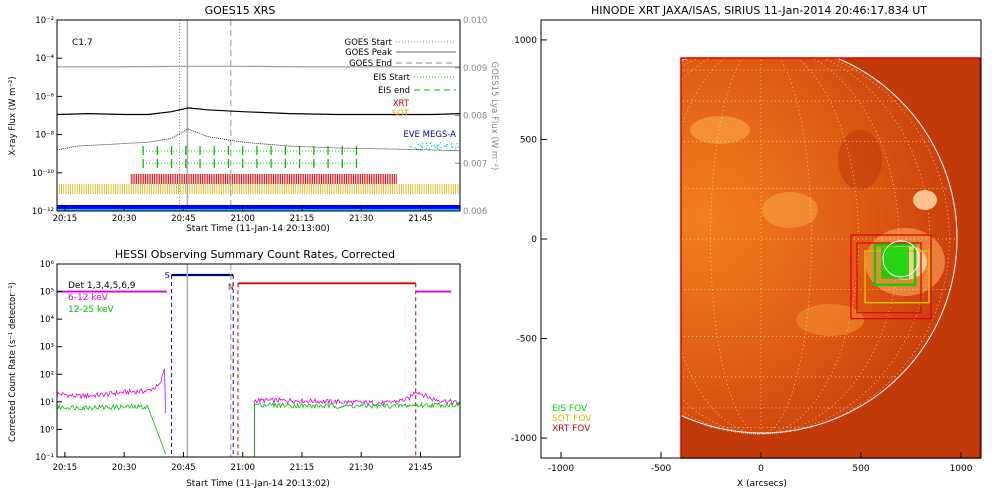 This screenshot has height=500, width=1000. I want to click on goes-xtick-label: 20:15, so click(65, 219).